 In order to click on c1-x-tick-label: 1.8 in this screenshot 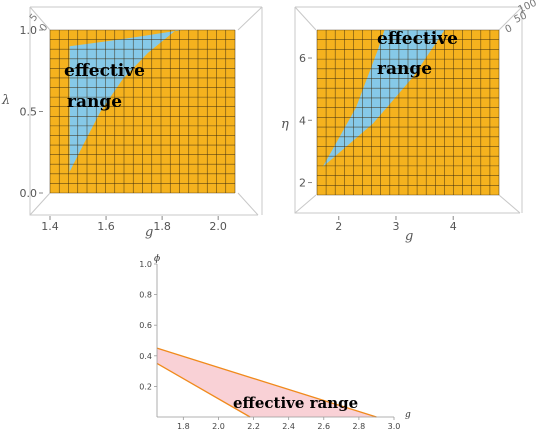, I will do `click(162, 226)`.